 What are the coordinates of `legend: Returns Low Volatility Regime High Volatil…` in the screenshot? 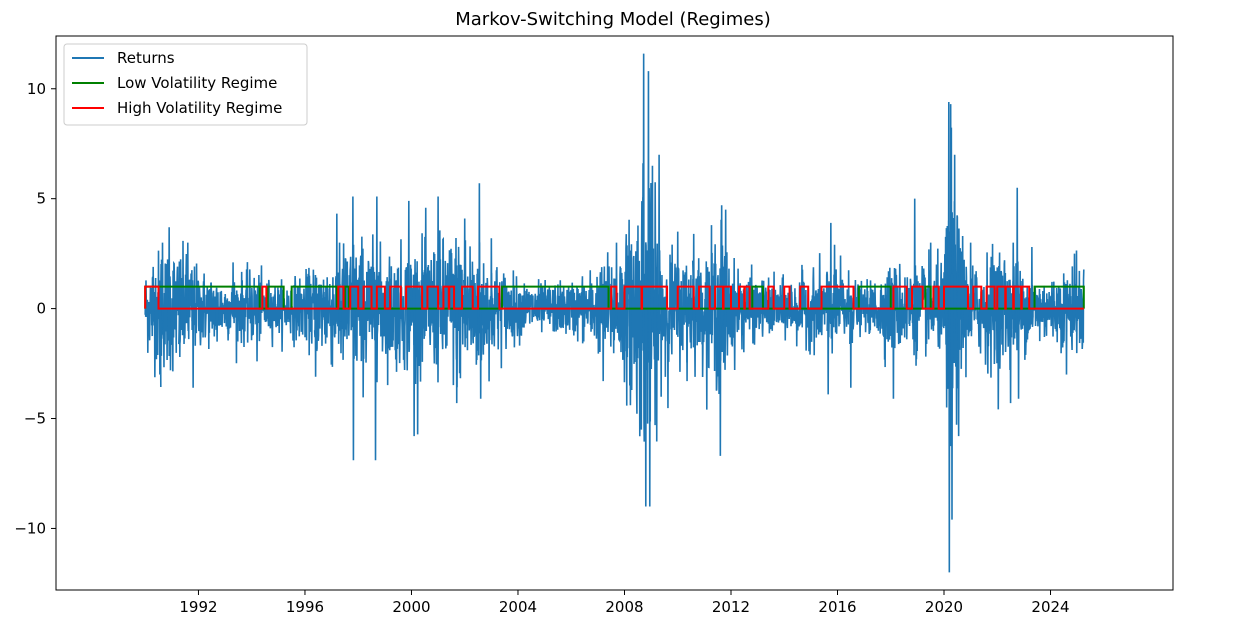 It's located at (185, 84).